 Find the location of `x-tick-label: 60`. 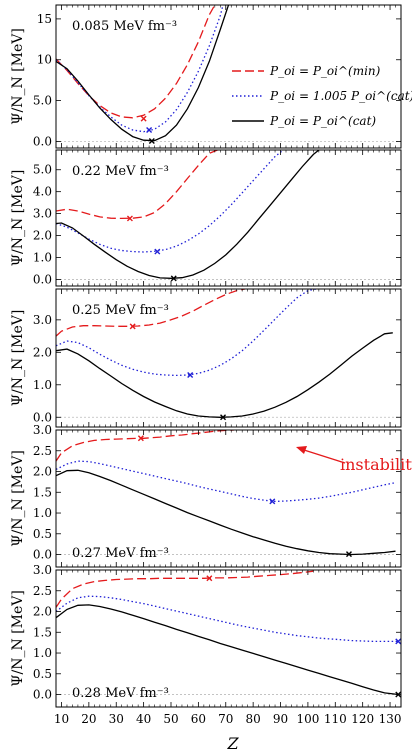

x-tick-label: 60 is located at coordinates (198, 719).